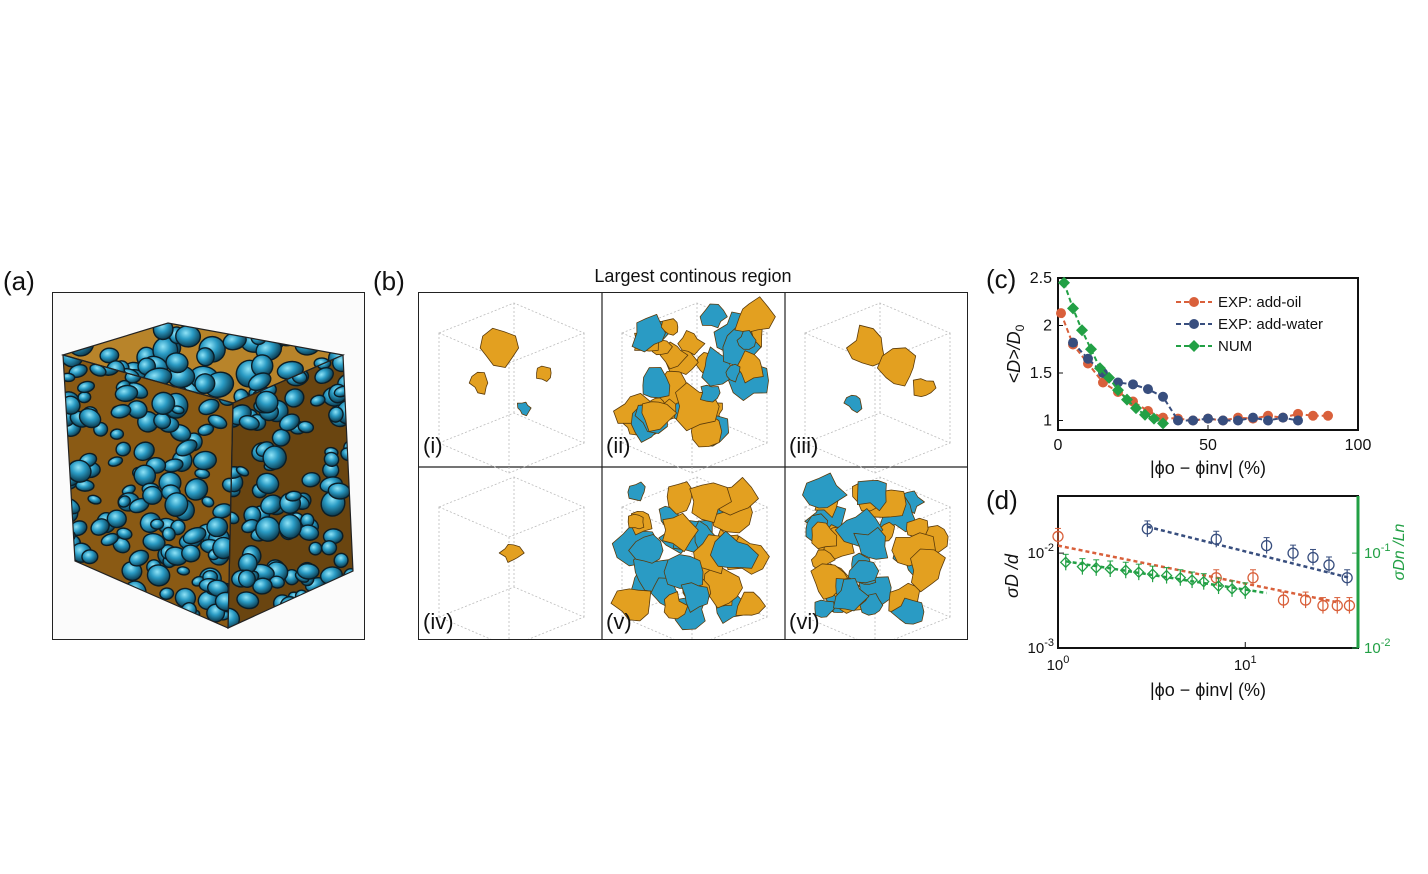 This screenshot has height=874, width=1428. What do you see at coordinates (1259, 302) in the screenshot?
I see `chart-c-legend-label: EXP: add-oil` at bounding box center [1259, 302].